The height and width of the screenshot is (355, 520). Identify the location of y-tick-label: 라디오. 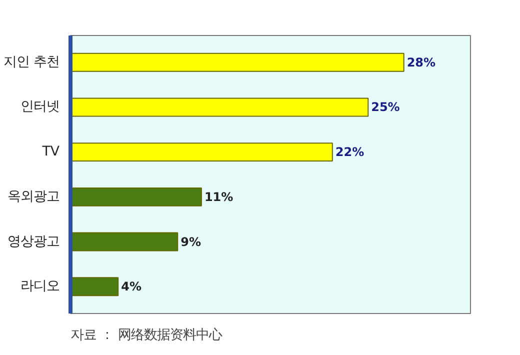
(40, 286).